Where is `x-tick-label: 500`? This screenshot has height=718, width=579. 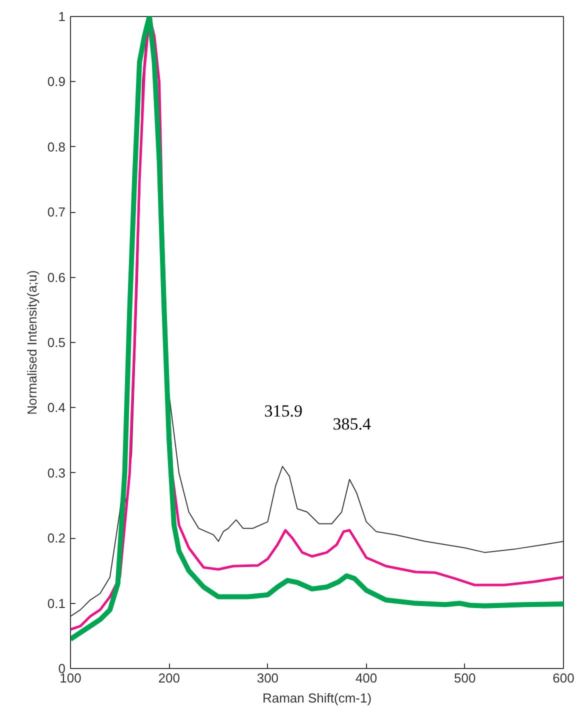 x-tick-label: 500 is located at coordinates (465, 678).